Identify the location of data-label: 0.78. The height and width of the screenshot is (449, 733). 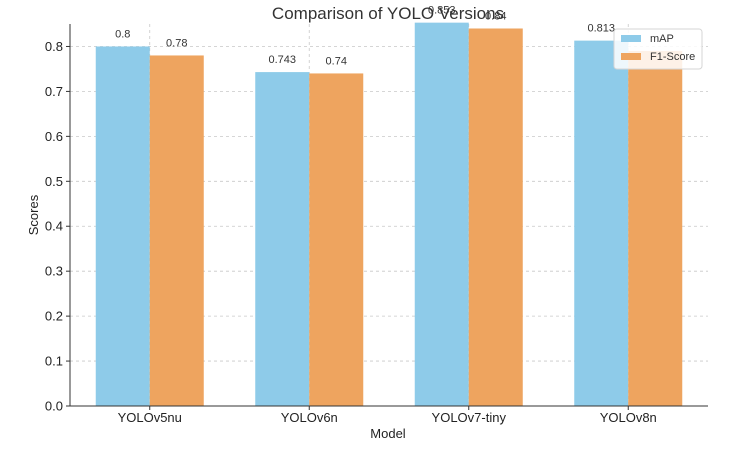
(176, 43).